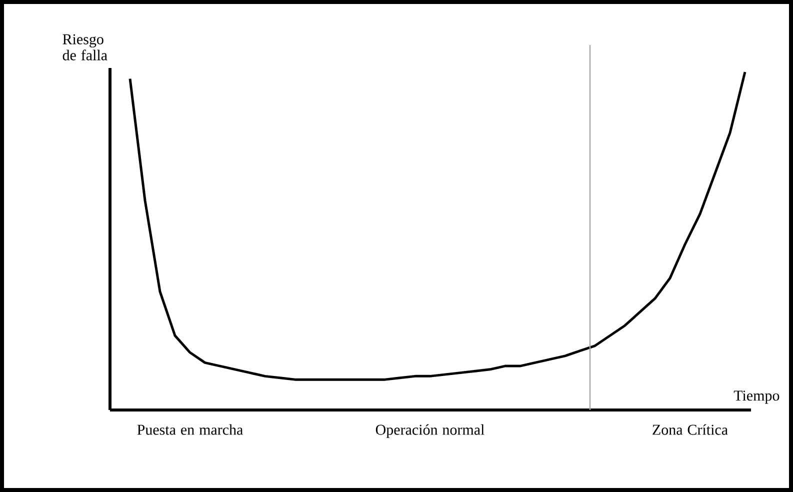  What do you see at coordinates (190, 429) in the screenshot?
I see `text: Puesta en marcha` at bounding box center [190, 429].